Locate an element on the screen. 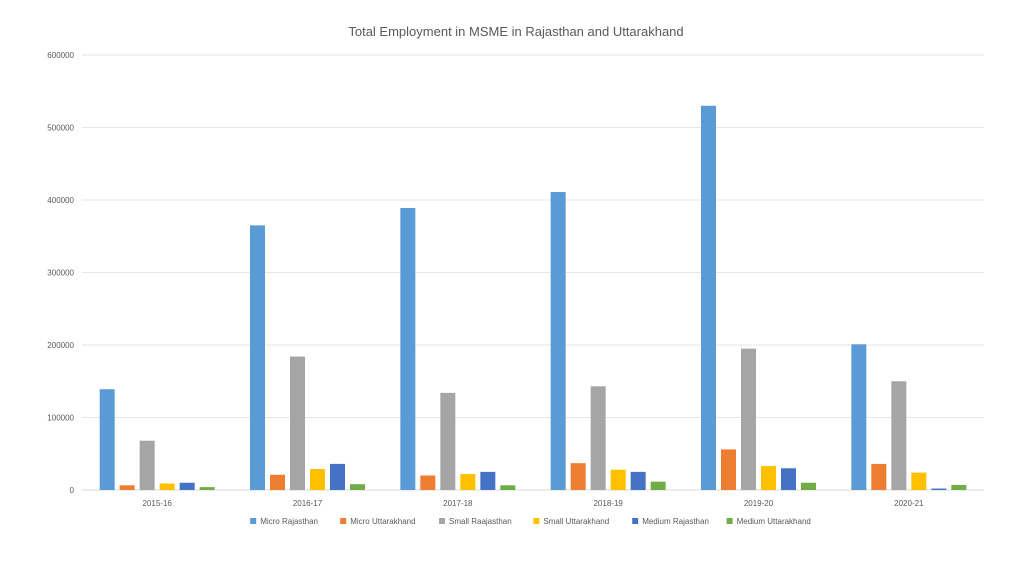  y-tick-labels: 0 100000 200000 300000 400000 500000 600000 is located at coordinates (60, 273).